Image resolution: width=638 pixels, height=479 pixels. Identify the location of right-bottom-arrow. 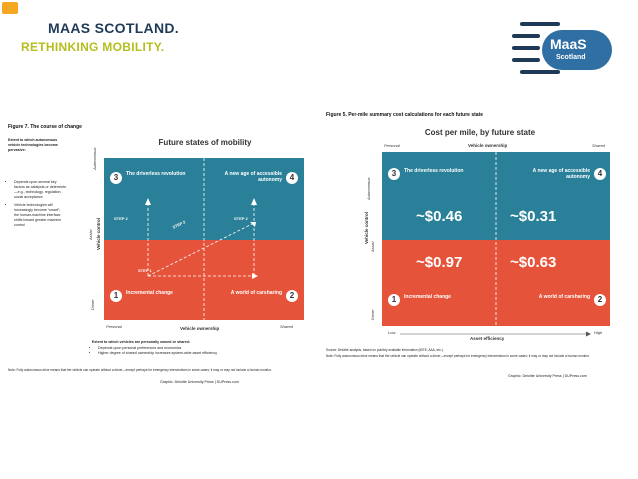
(495, 334).